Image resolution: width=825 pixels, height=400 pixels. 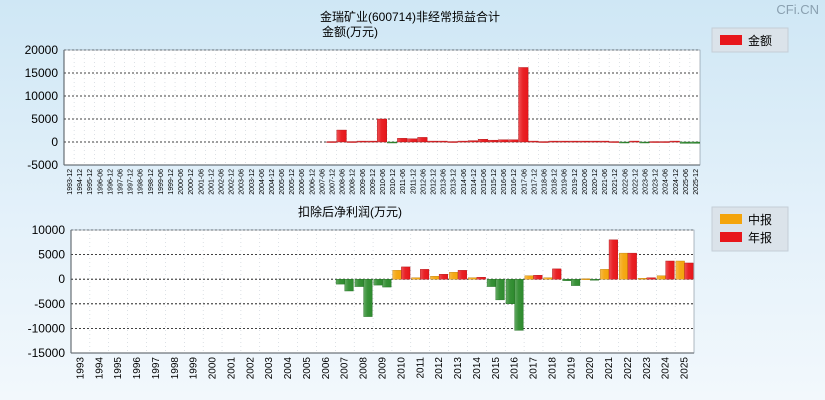 I want to click on chart1-xtick-label: 2010-12, so click(x=393, y=182).